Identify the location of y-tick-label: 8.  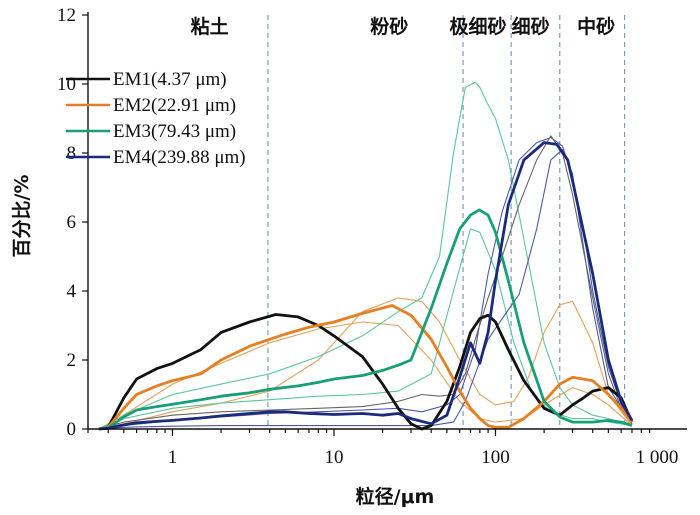
(72, 153).